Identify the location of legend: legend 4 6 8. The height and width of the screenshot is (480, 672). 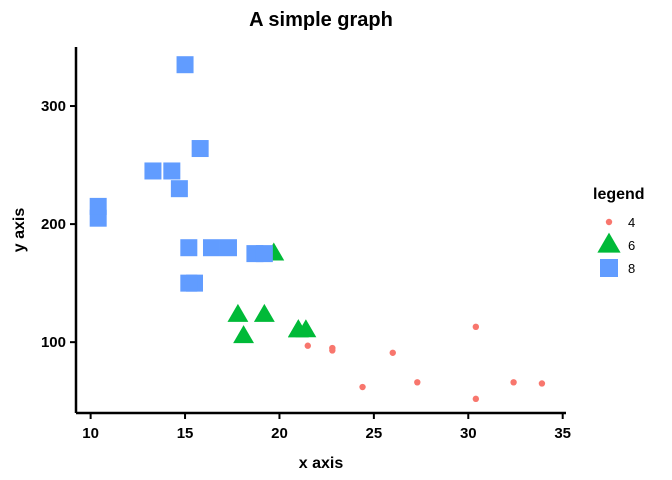
(619, 231).